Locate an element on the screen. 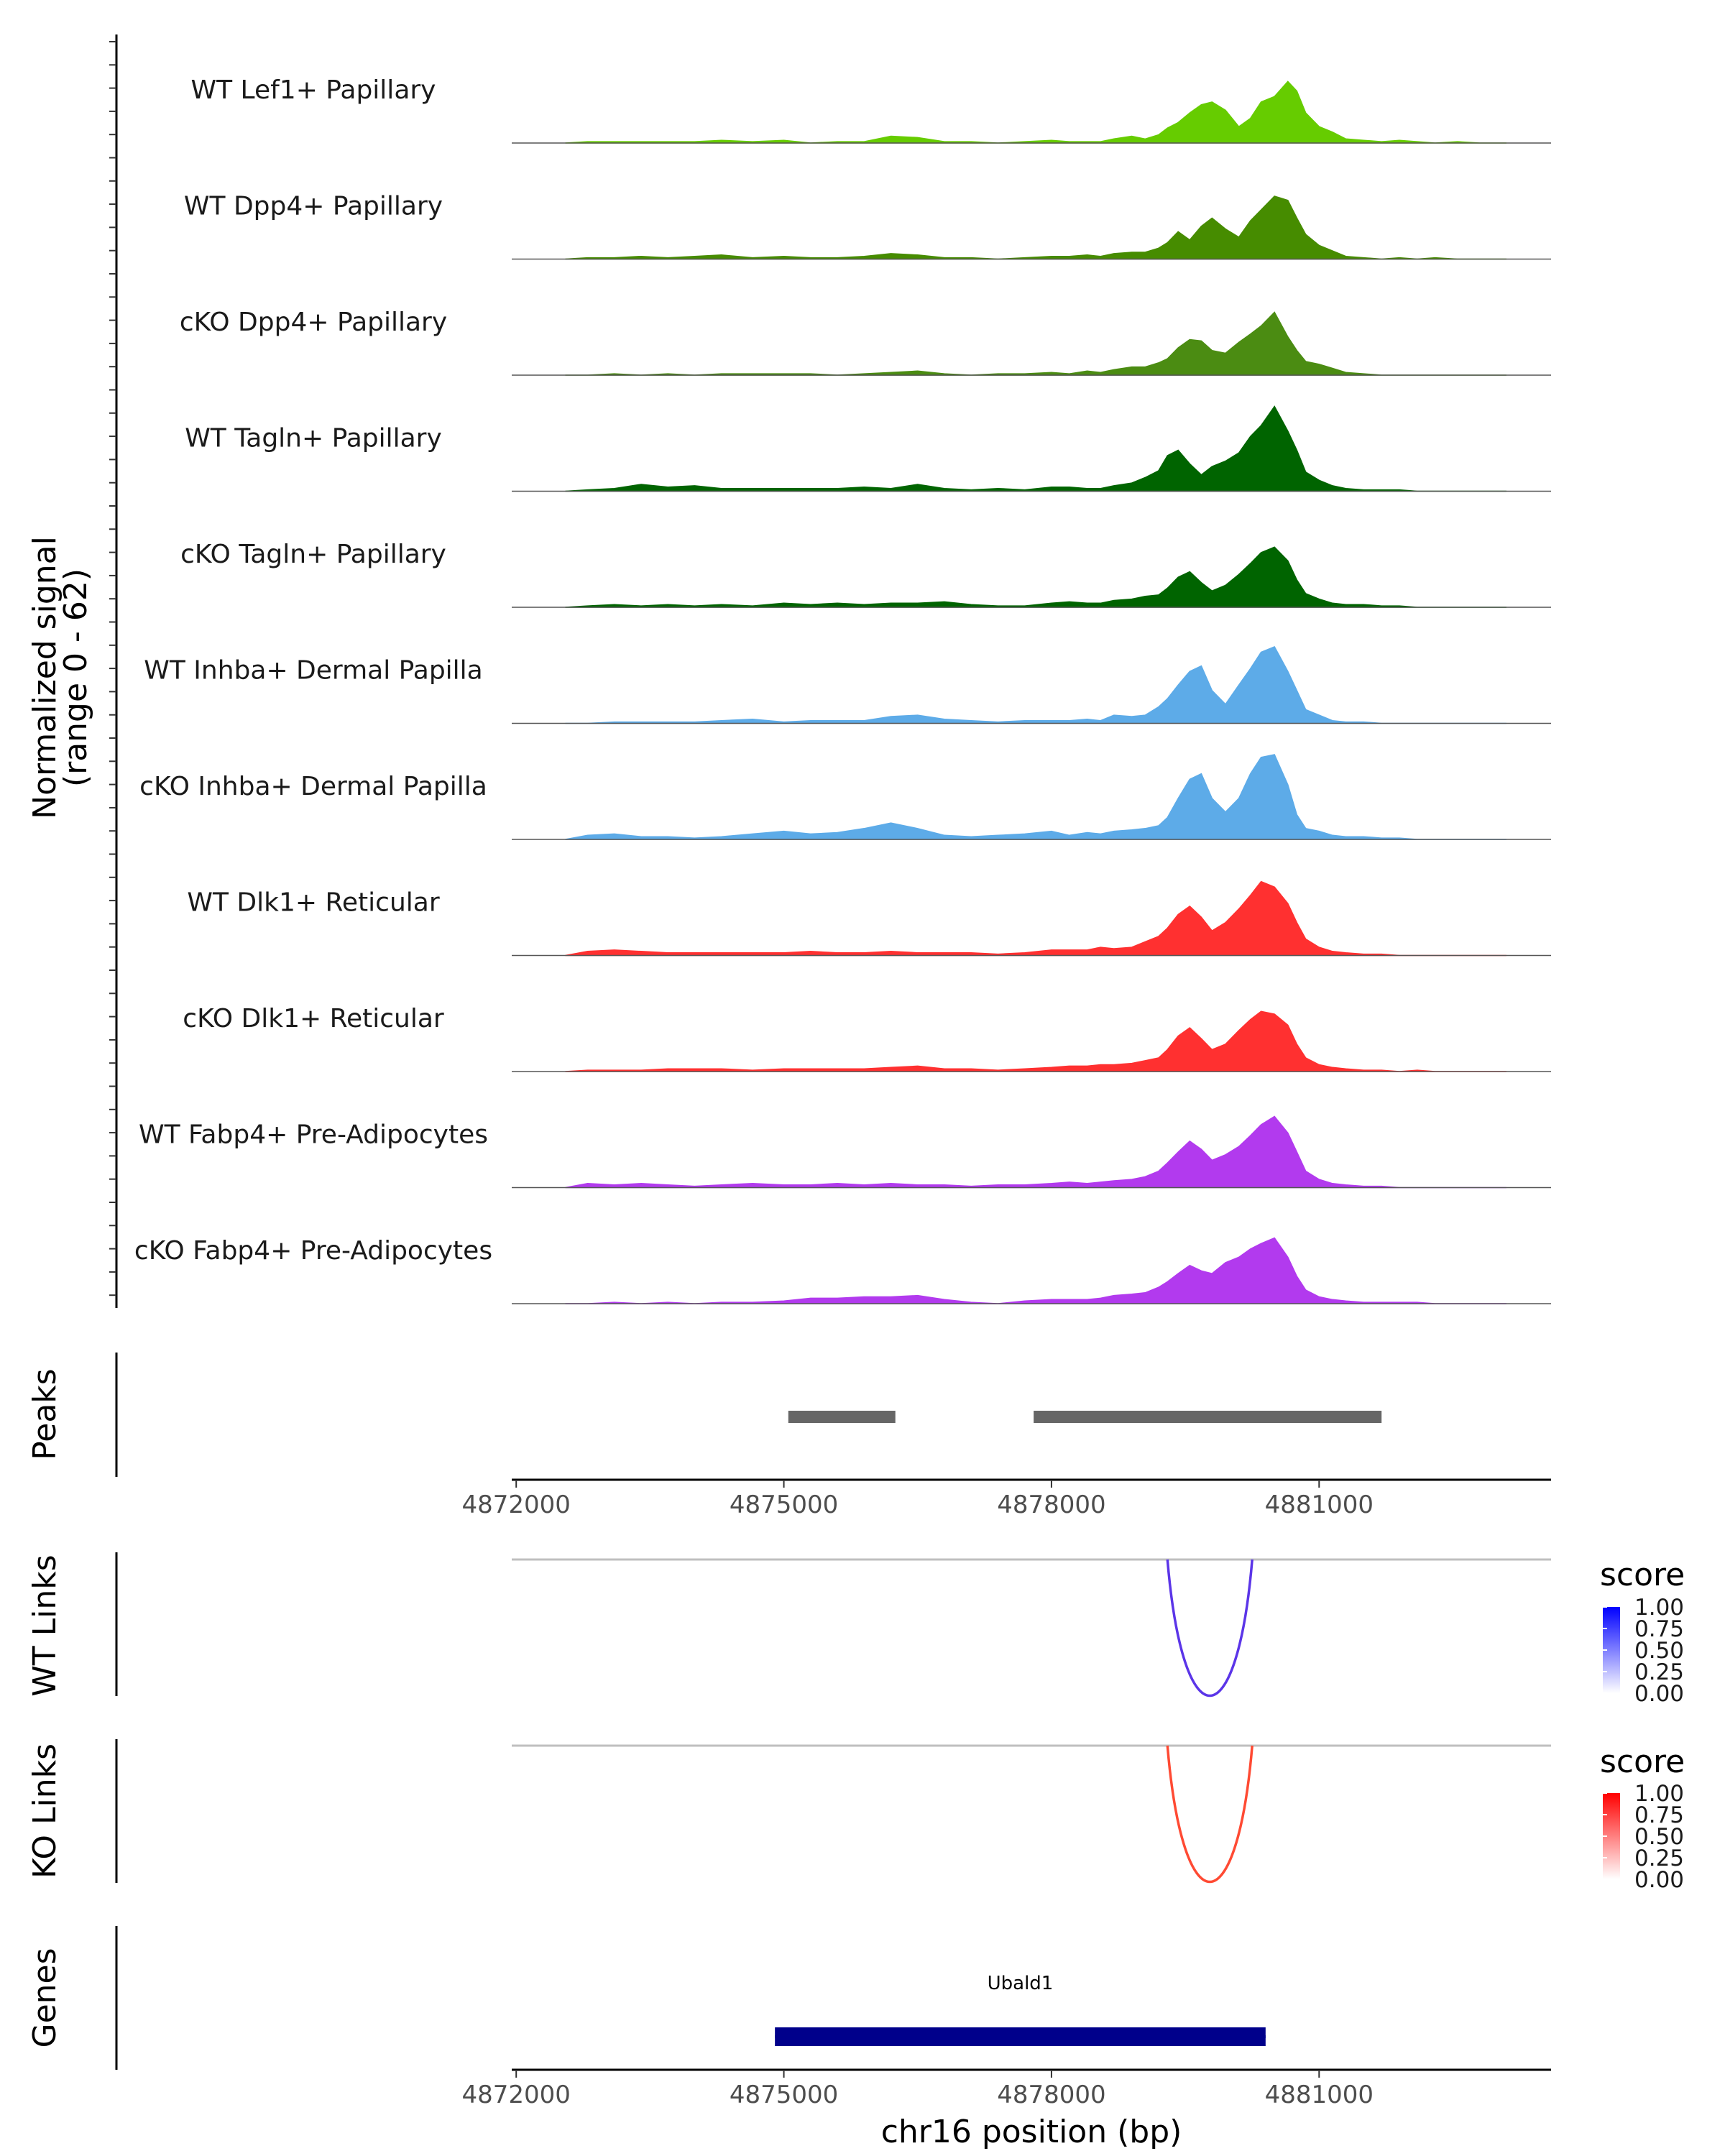  coverage-track-label: cKO Dlk1+ Reticular is located at coordinates (313, 1018).